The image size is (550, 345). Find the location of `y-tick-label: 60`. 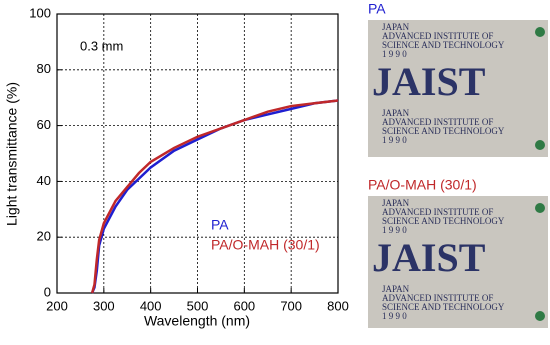

y-tick-label: 60 is located at coordinates (44, 124).